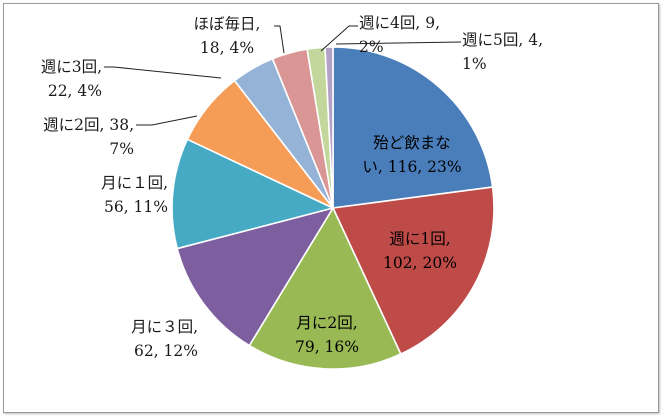 Image resolution: width=665 pixels, height=418 pixels. What do you see at coordinates (327, 335) in the screenshot?
I see `slice-label: 月に2回, 79, 16%` at bounding box center [327, 335].